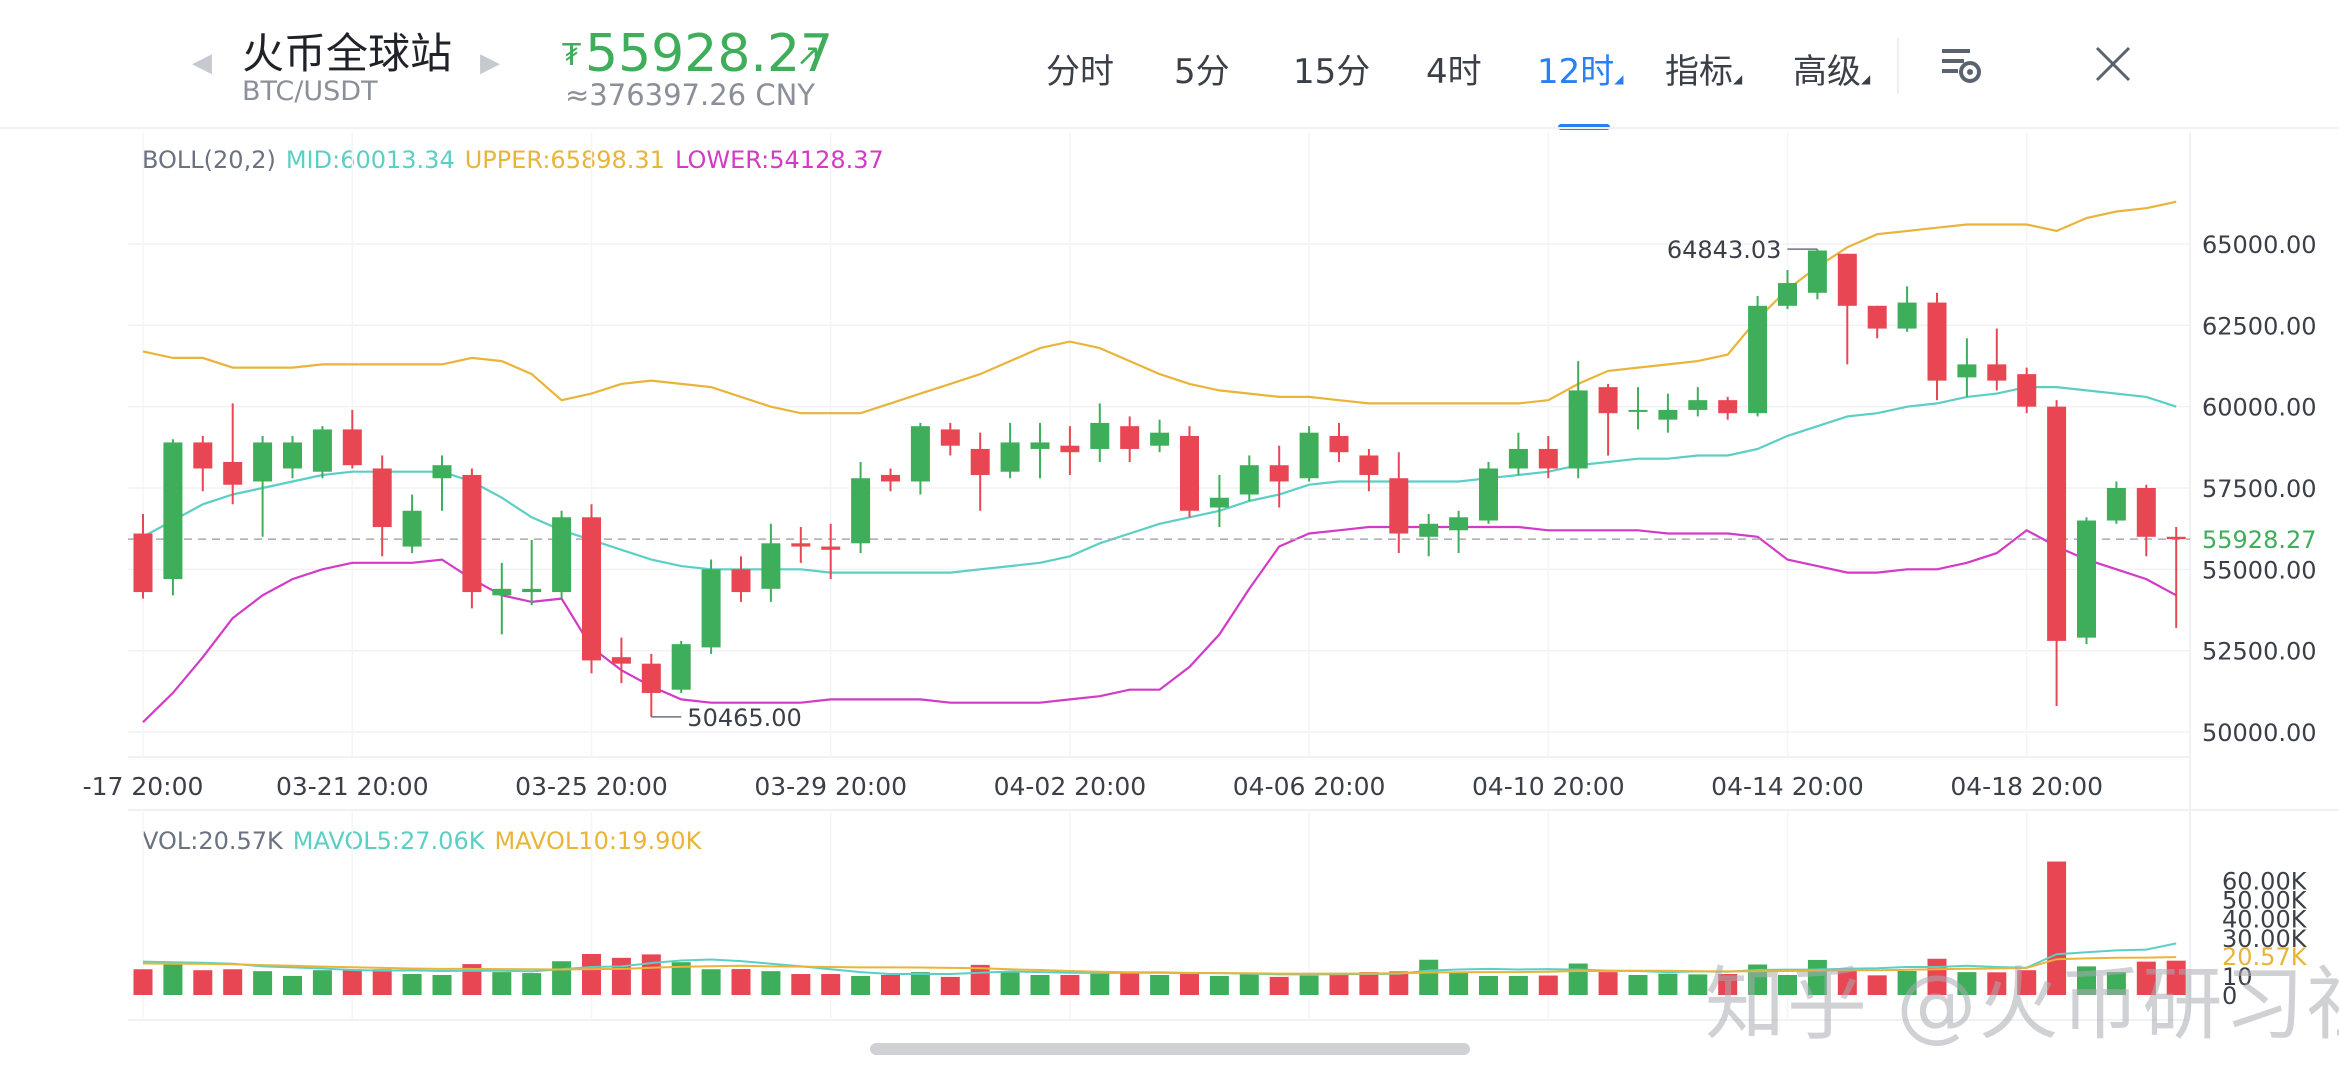  I want to click on tab-advanced: 高级◢, so click(1832, 72).